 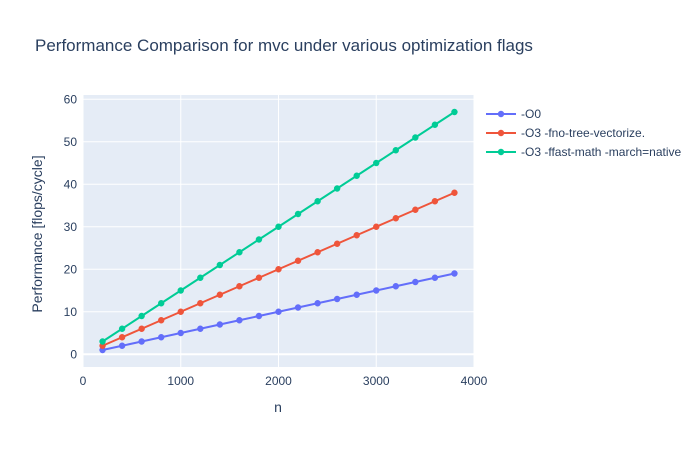 What do you see at coordinates (71, 142) in the screenshot?
I see `y-tick-label: 50` at bounding box center [71, 142].